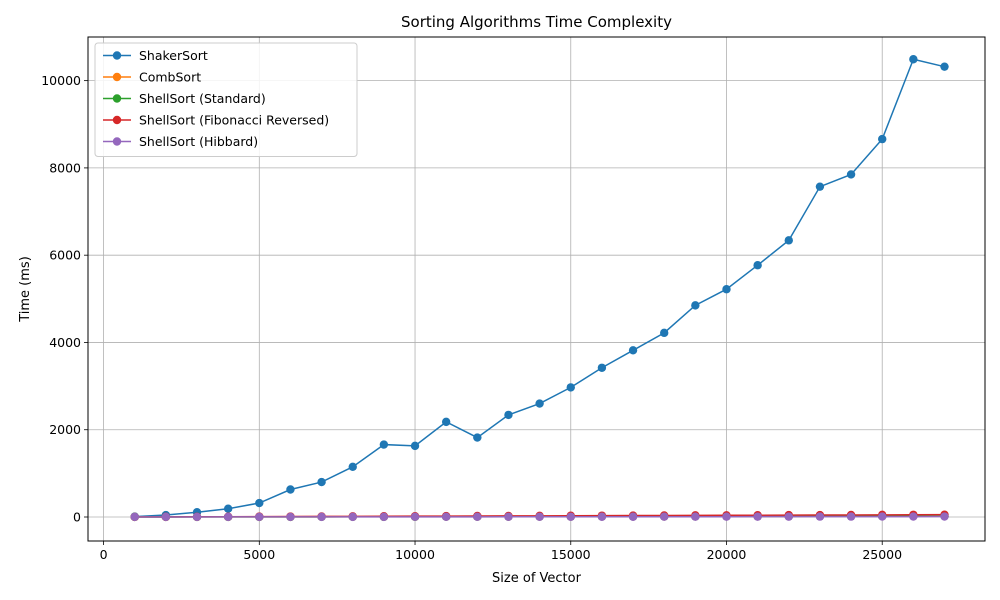 Image resolution: width=1000 pixels, height=600 pixels. Describe the element at coordinates (882, 554) in the screenshot. I see `x-tick-label: 25000` at that location.